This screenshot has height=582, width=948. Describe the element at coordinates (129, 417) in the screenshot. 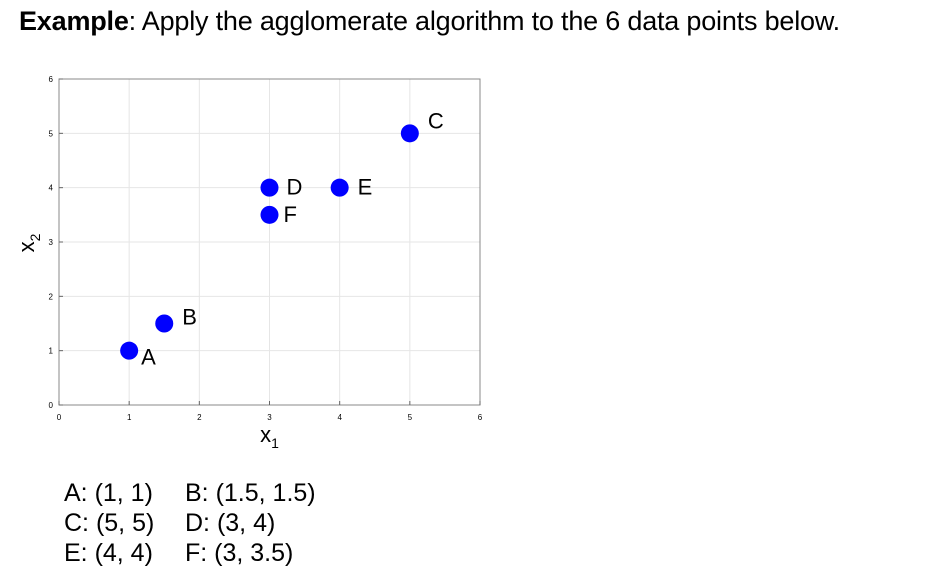

I see `x-tick-label: 1` at that location.